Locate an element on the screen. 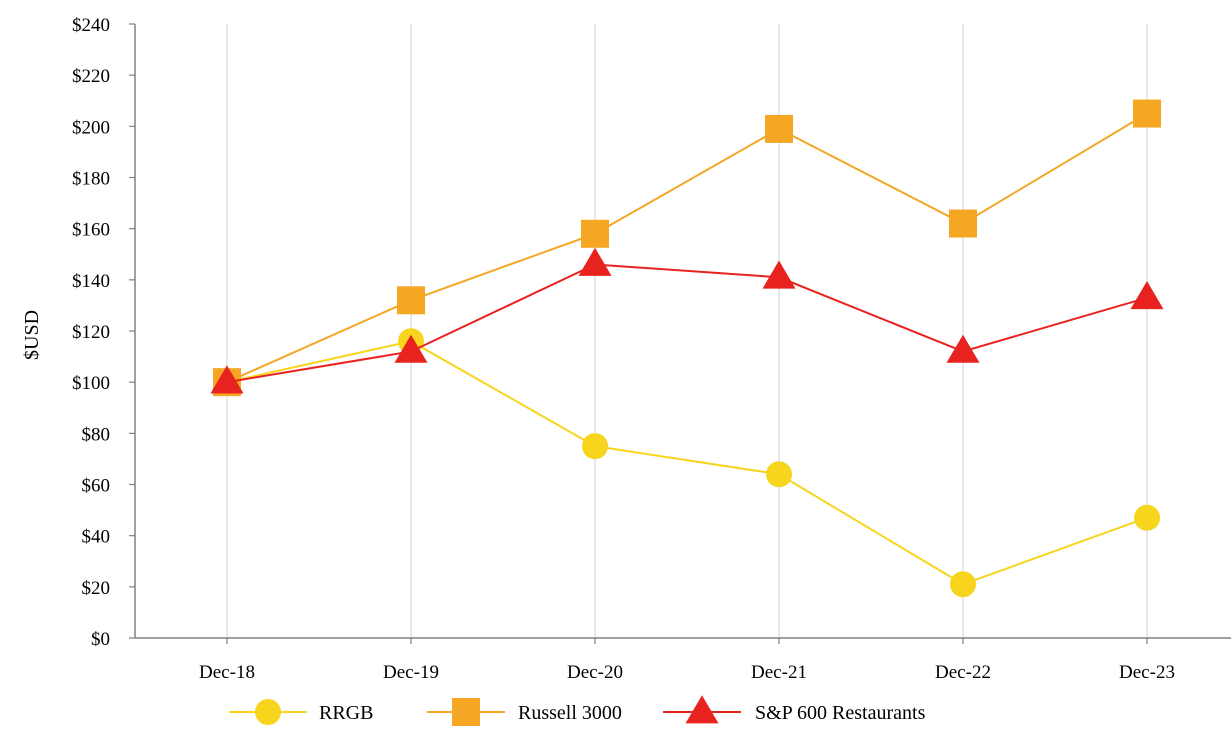 The image size is (1231, 752). legend-item-s-p-600-restaurants: S&P 600 Restaurants is located at coordinates (794, 709).